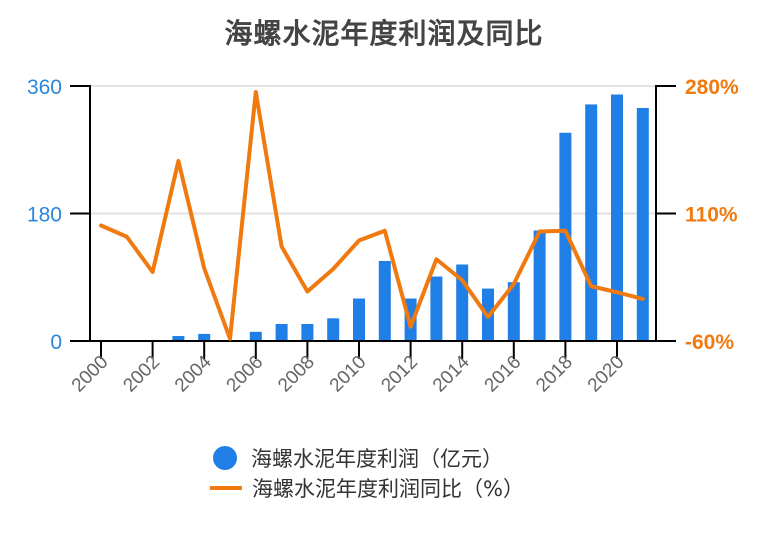  Describe the element at coordinates (56, 342) in the screenshot. I see `left-tick-label: 0` at that location.